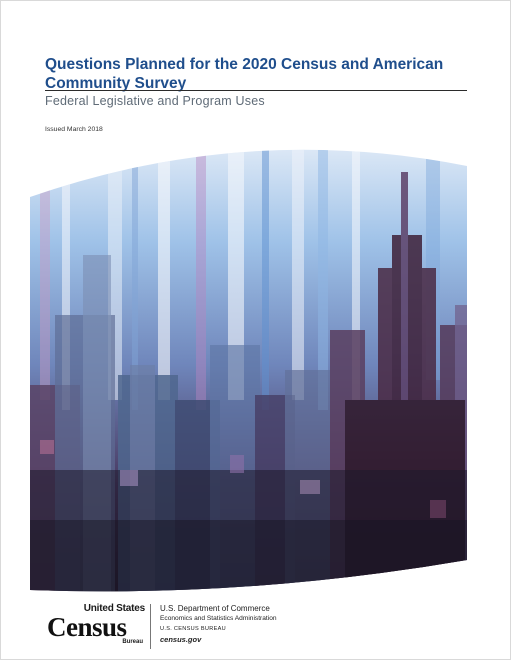  I want to click on footer-website-link: census.gov, so click(181, 639).